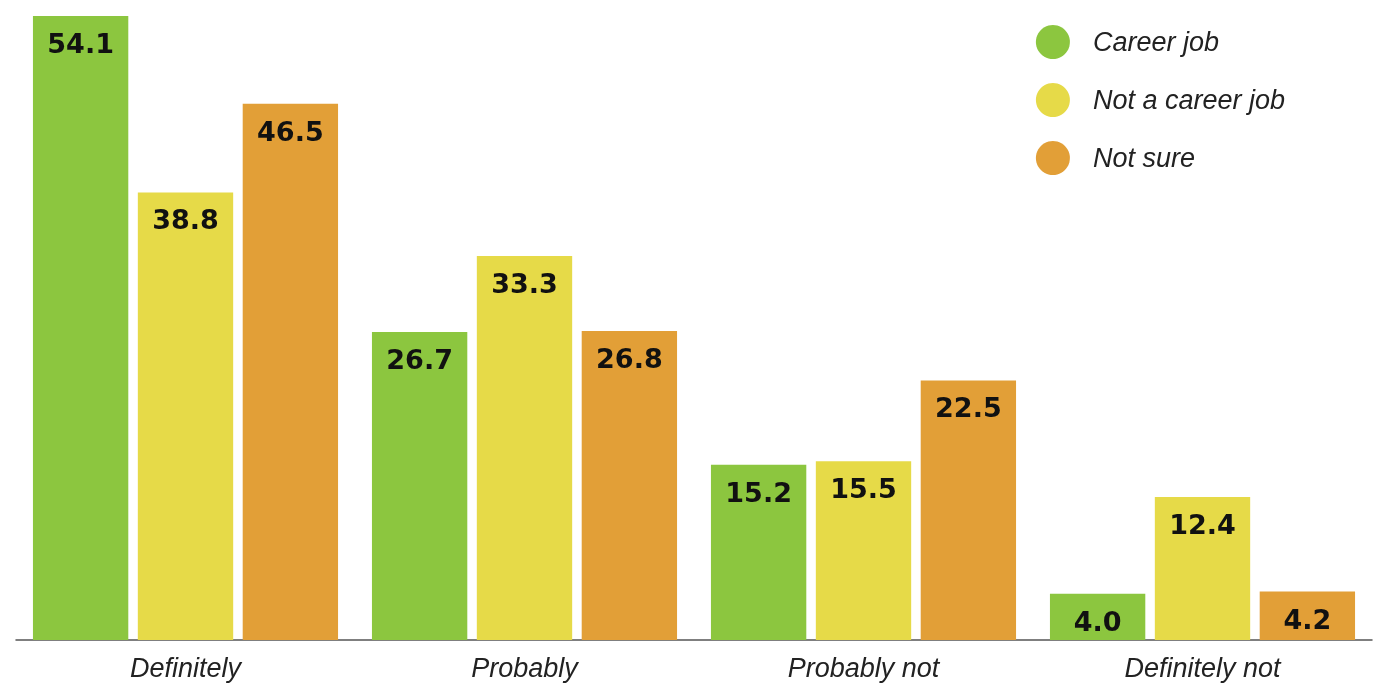 This screenshot has height=696, width=1388. Describe the element at coordinates (524, 283) in the screenshot. I see `data-label: 33.3` at that location.